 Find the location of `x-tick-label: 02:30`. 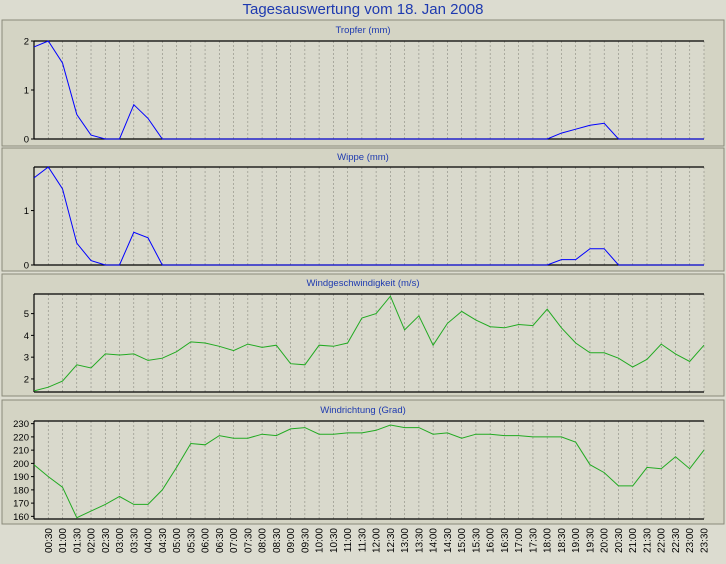

x-tick-label: 02:30 is located at coordinates (106, 540).